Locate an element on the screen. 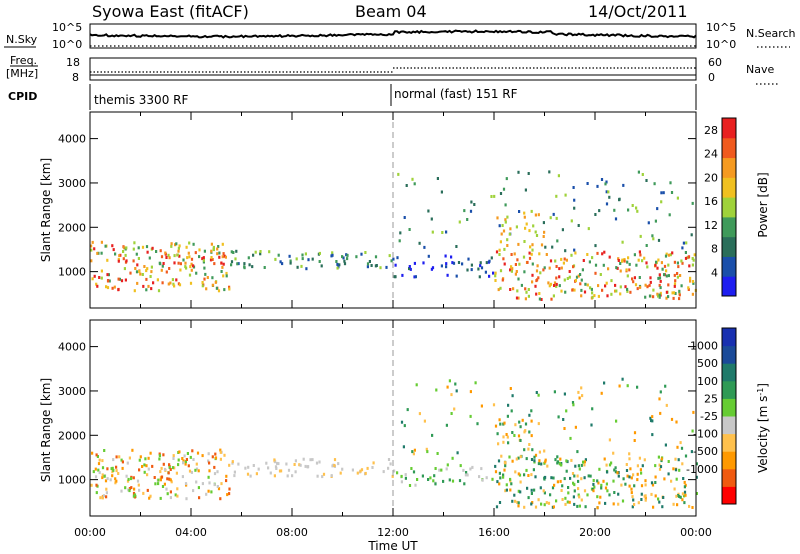 The width and height of the screenshot is (800, 554). x-tick-label: 04:00 is located at coordinates (191, 532).